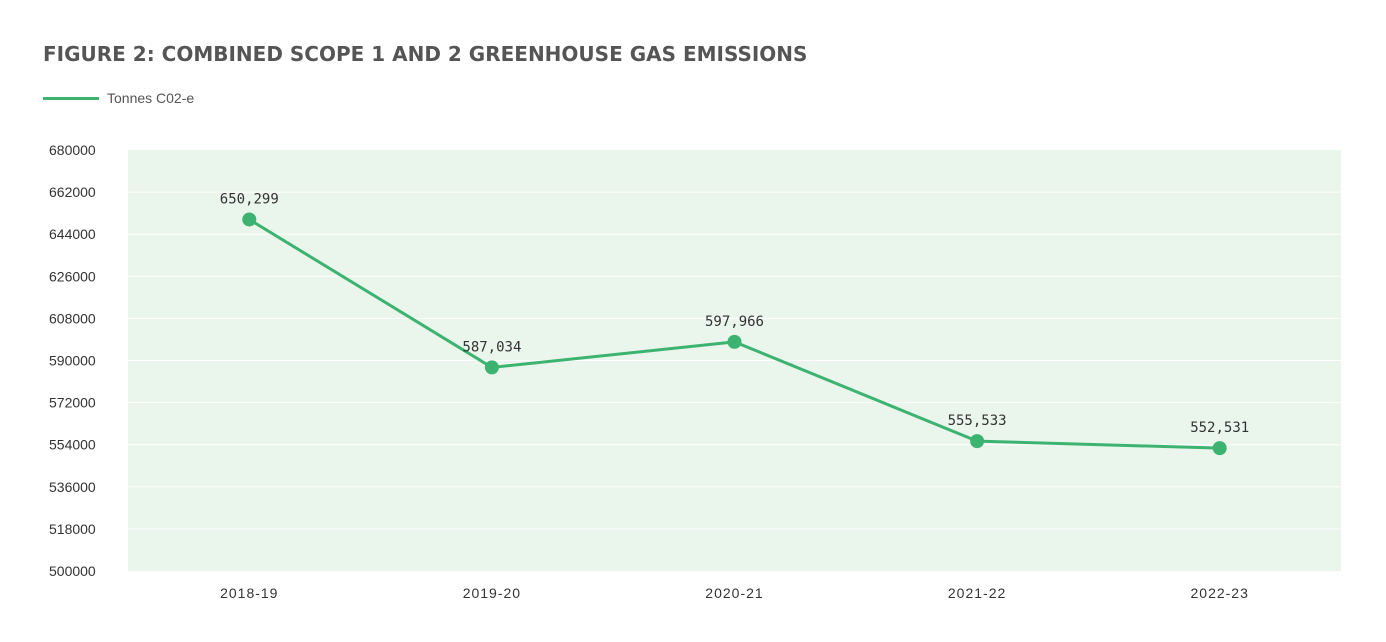 The width and height of the screenshot is (1386, 642). I want to click on data-label: 555,533, so click(977, 421).